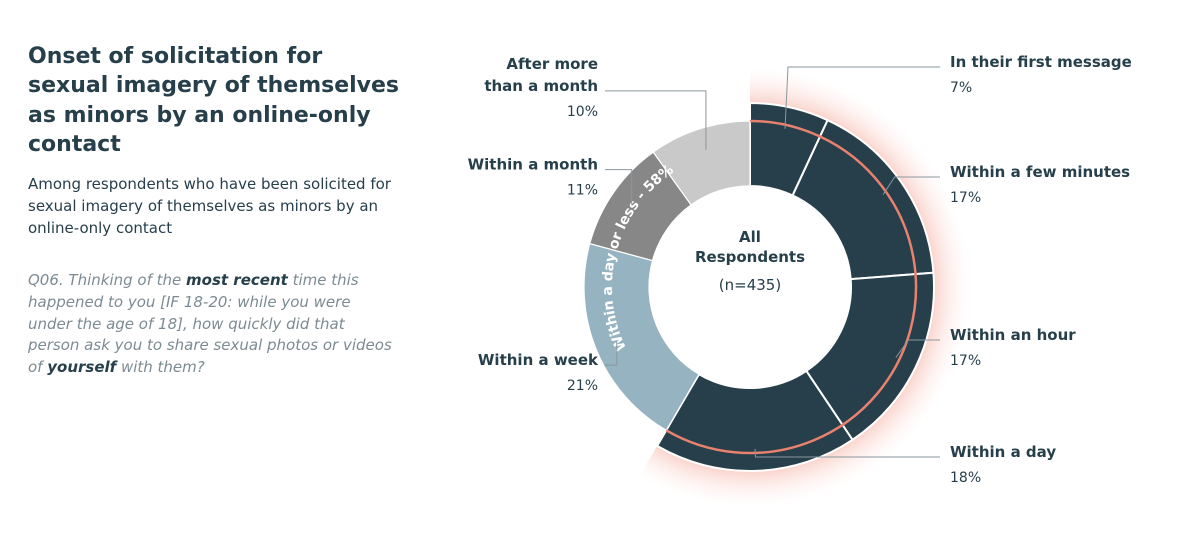  Describe the element at coordinates (641, 337) in the screenshot. I see `slice-within-a-week` at that location.